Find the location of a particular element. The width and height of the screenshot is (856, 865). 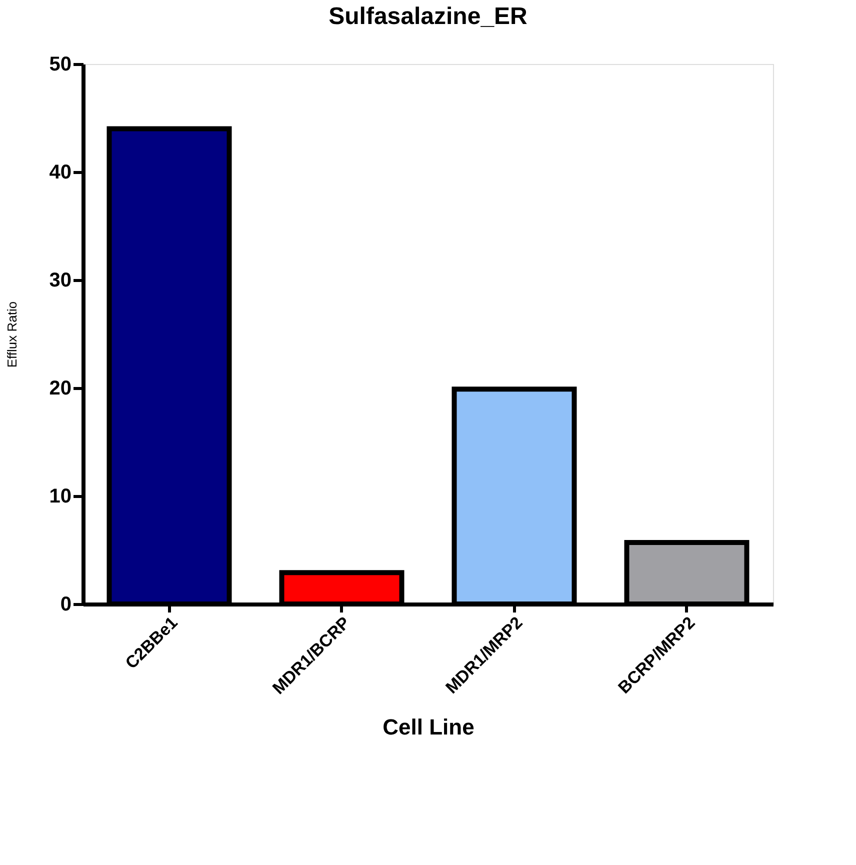

y-axis-title: Efflux Ratio is located at coordinates (12, 334).